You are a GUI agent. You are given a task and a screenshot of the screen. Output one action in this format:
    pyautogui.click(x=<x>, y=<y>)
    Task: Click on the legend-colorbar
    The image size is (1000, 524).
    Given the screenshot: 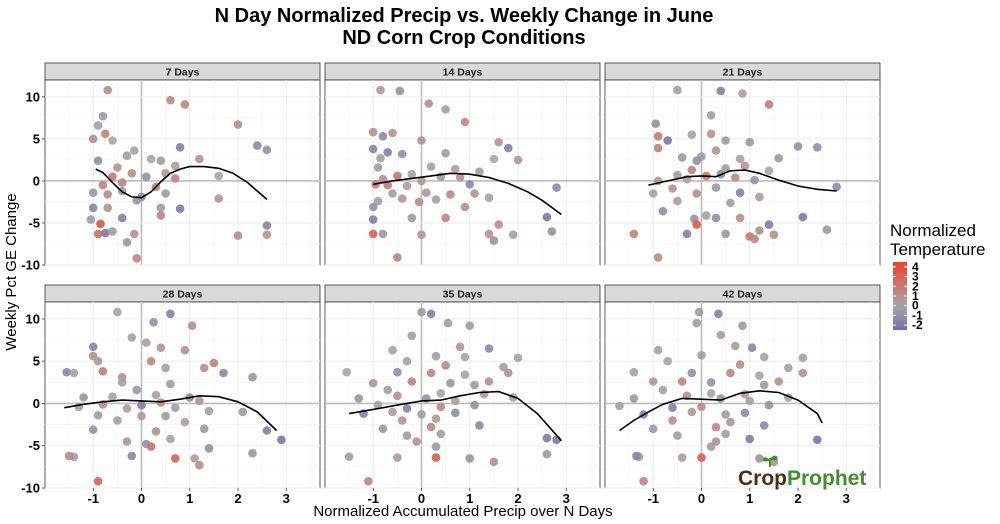 What is the action you would take?
    pyautogui.click(x=900, y=296)
    